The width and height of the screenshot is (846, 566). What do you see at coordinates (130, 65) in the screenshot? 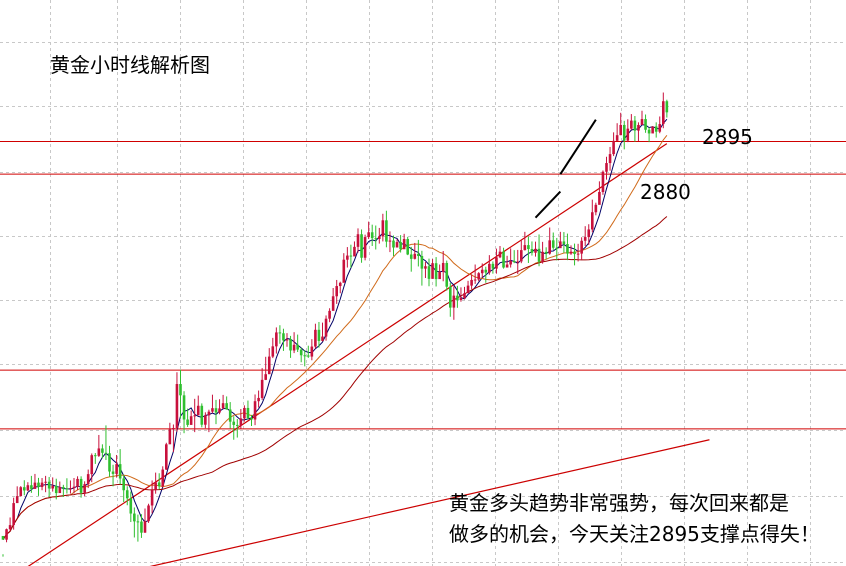
I see `chart-title: 黄金小时线解析图` at bounding box center [130, 65].